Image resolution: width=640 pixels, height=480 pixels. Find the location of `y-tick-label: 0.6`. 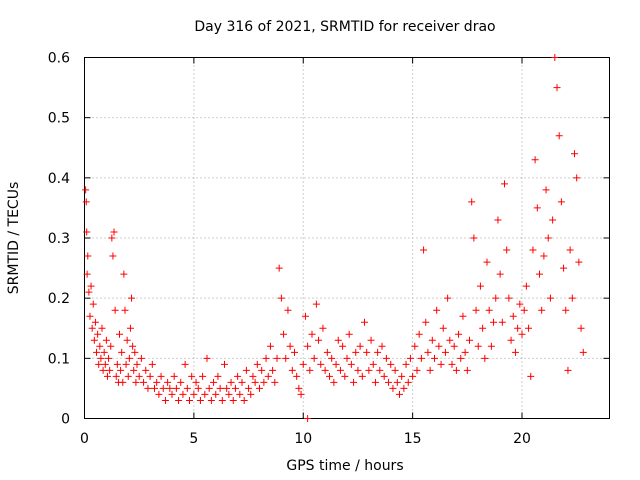

y-tick-label: 0.6 is located at coordinates (59, 59).